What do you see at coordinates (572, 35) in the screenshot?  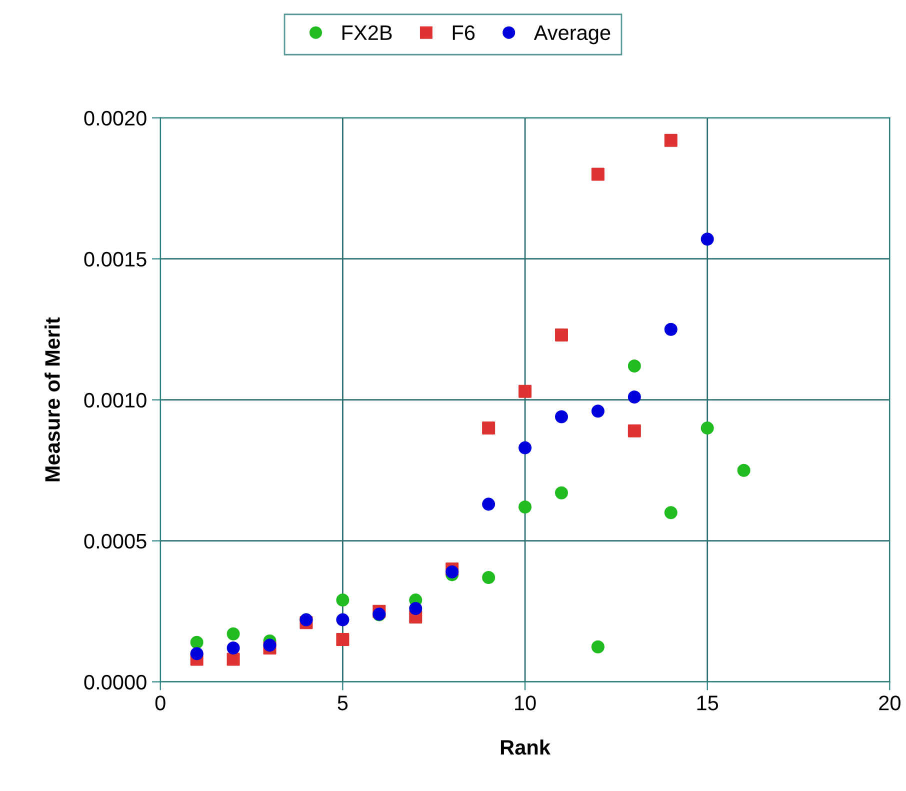 I see `legend-label: Average` at bounding box center [572, 35].